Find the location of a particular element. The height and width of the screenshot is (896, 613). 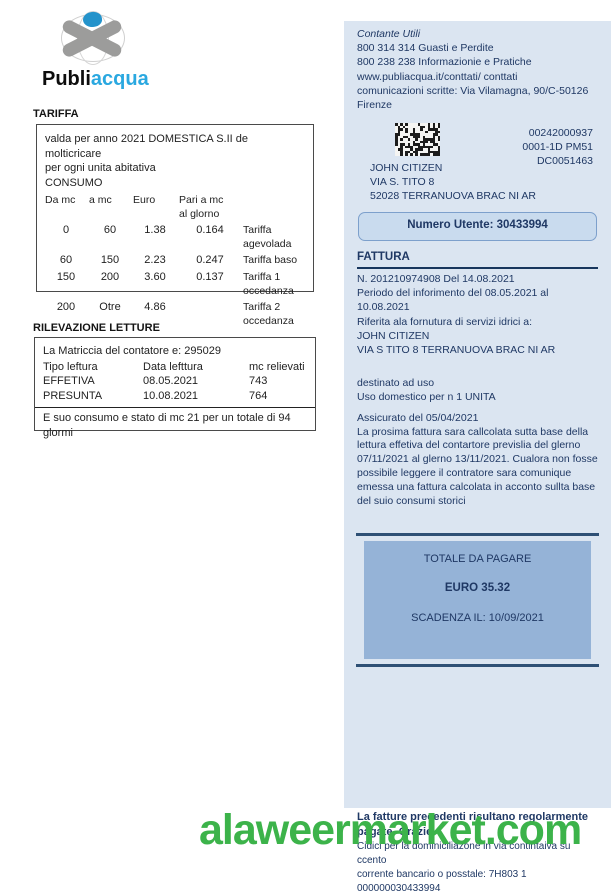

table-cell: Otre is located at coordinates (110, 307).